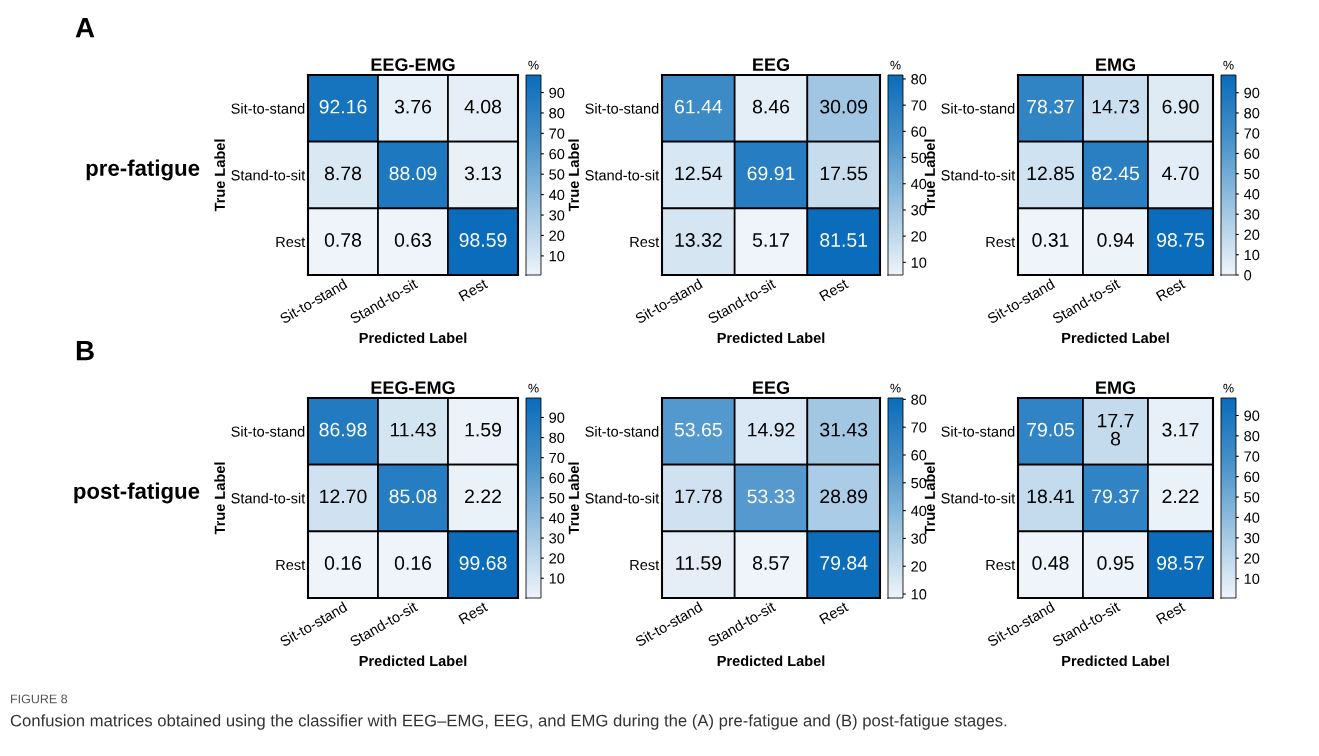 This screenshot has width=1319, height=756. I want to click on data-label: 92.16, so click(343, 106).